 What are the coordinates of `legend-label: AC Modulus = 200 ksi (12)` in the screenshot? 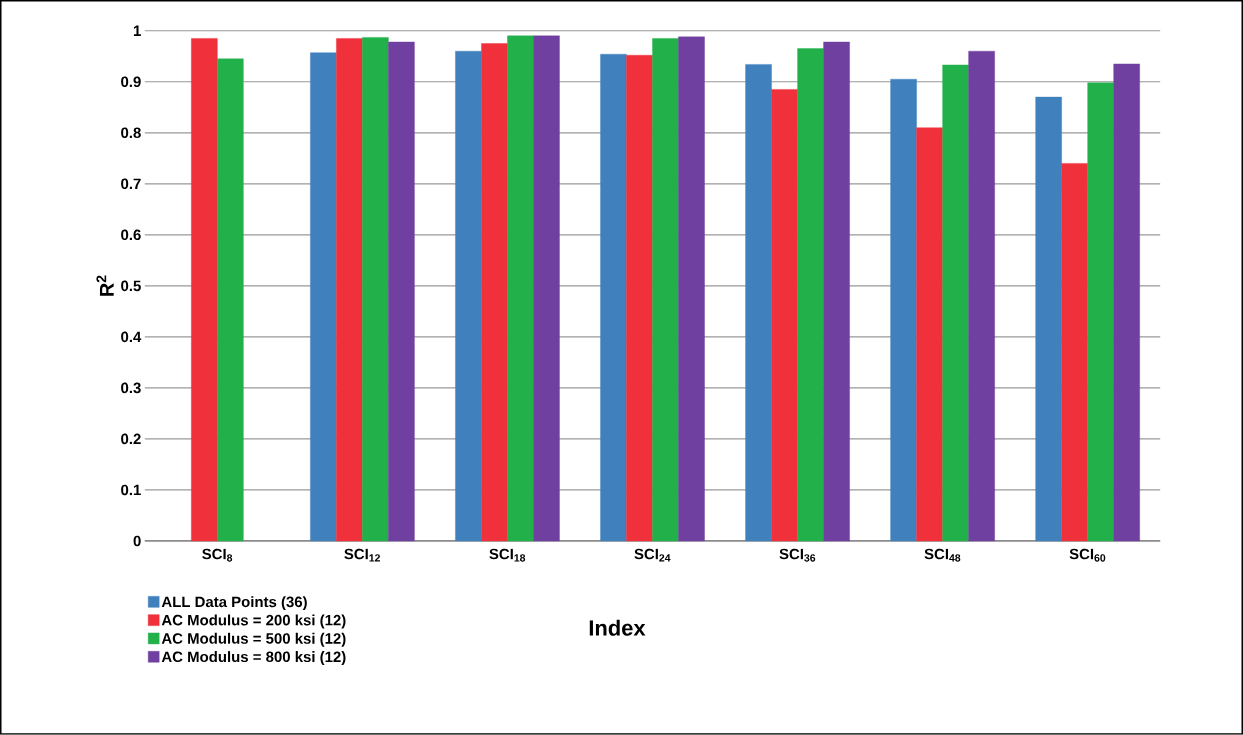 It's located at (253, 621).